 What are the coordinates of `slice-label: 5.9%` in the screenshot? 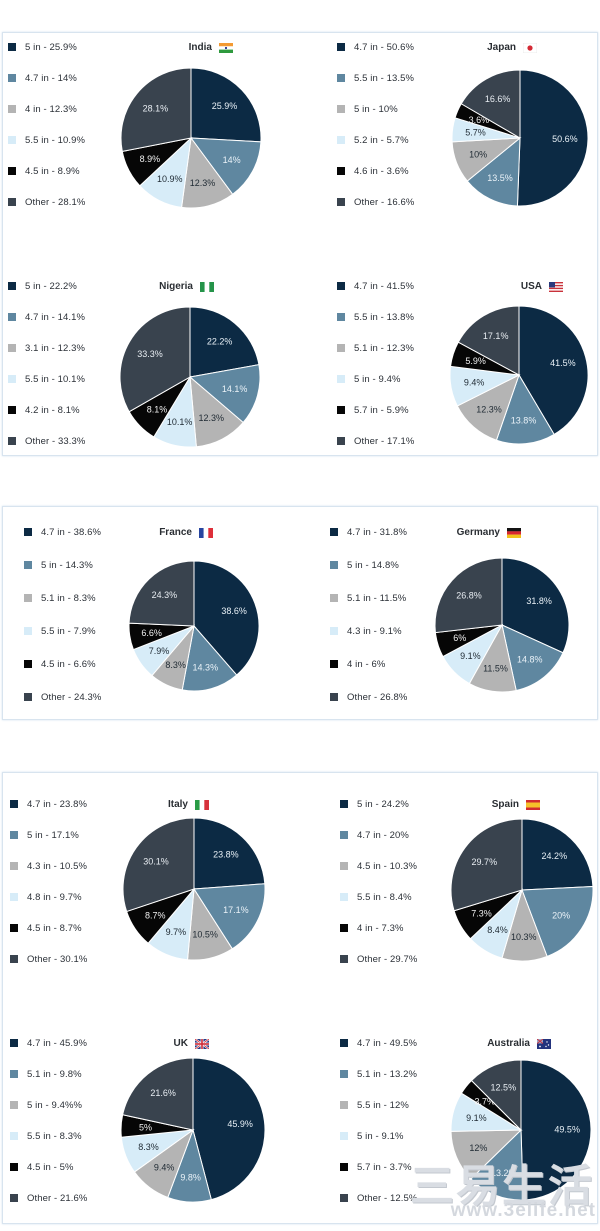 It's located at (475, 361).